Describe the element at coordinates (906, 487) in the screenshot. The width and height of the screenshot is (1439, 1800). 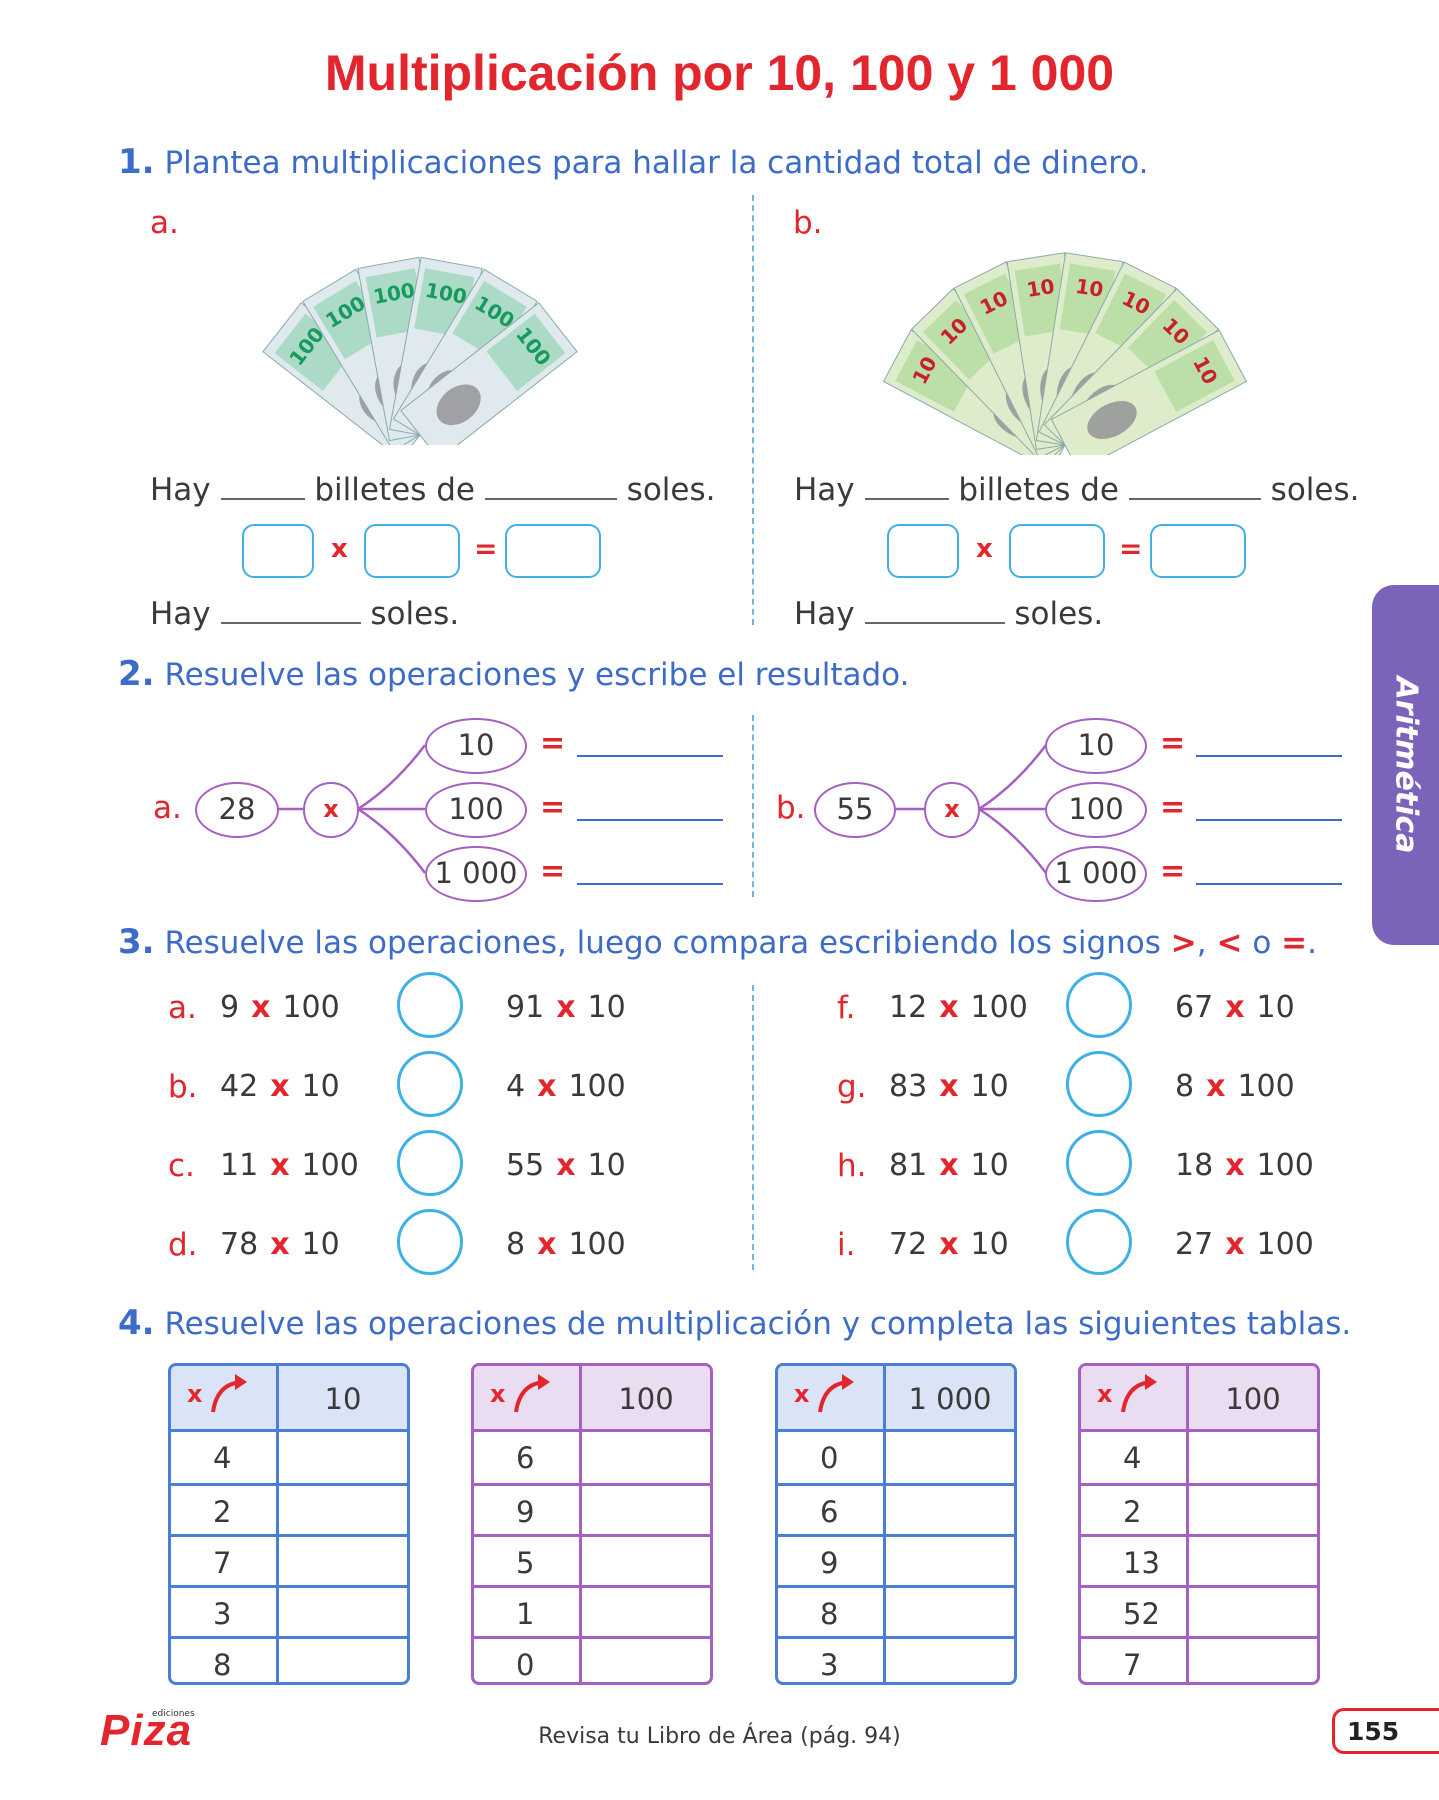
I see `blank-count-b` at that location.